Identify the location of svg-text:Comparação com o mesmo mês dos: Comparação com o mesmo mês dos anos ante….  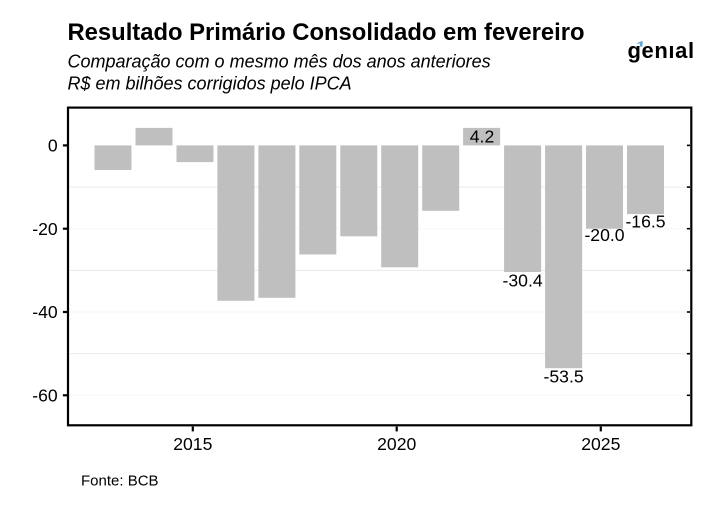
(279, 62).